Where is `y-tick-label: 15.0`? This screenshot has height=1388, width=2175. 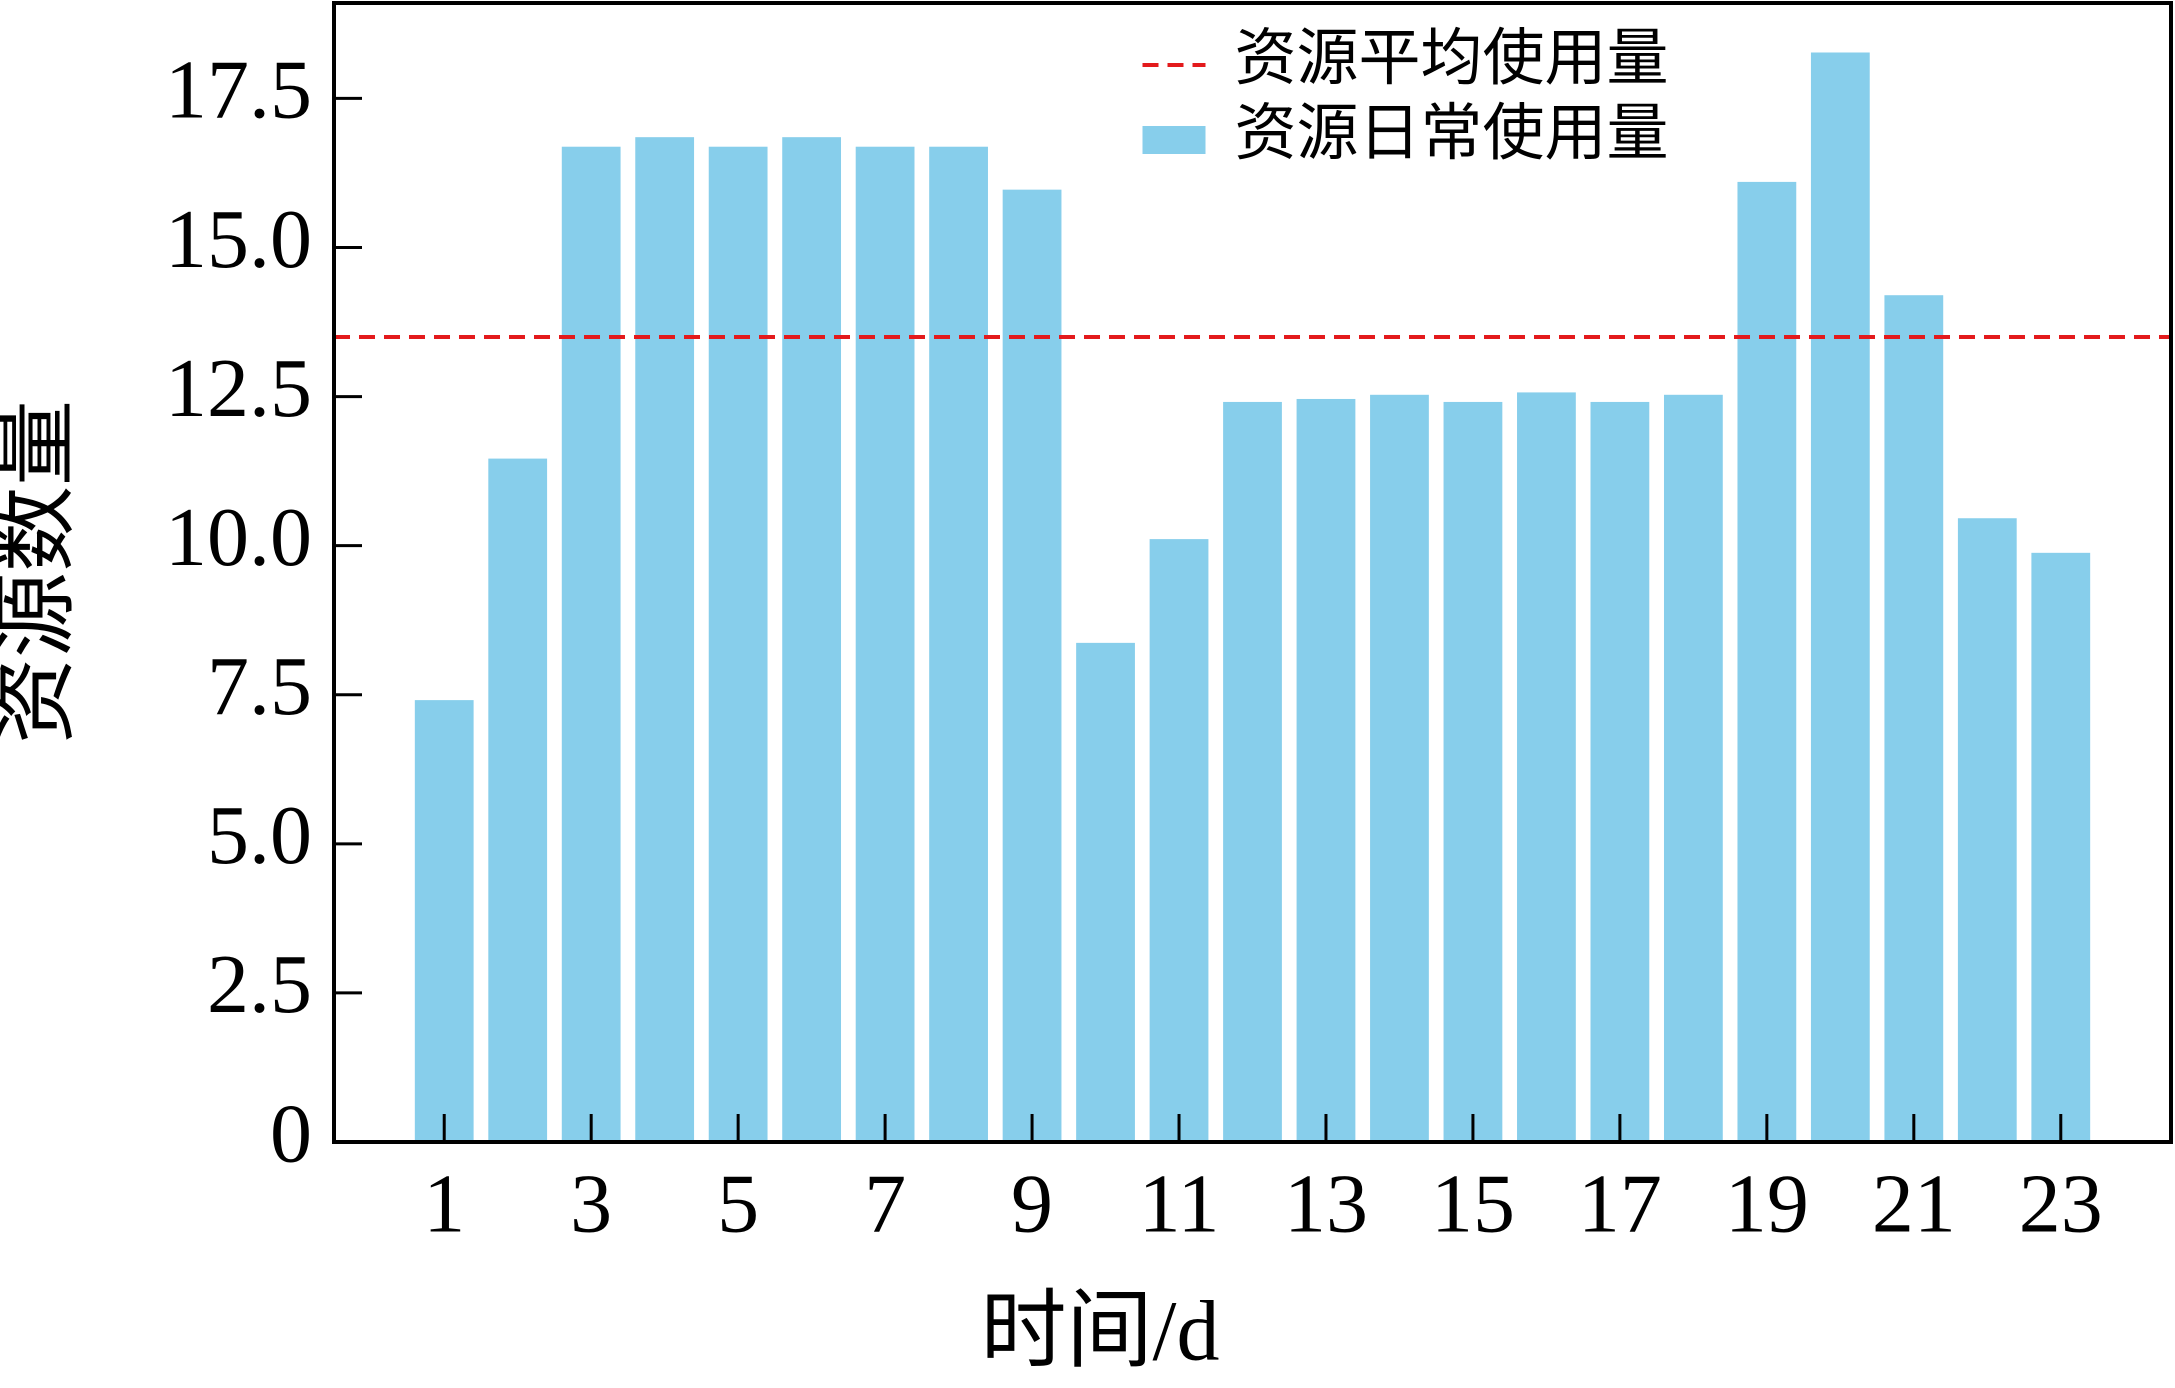
y-tick-label: 15.0 is located at coordinates (238, 239).